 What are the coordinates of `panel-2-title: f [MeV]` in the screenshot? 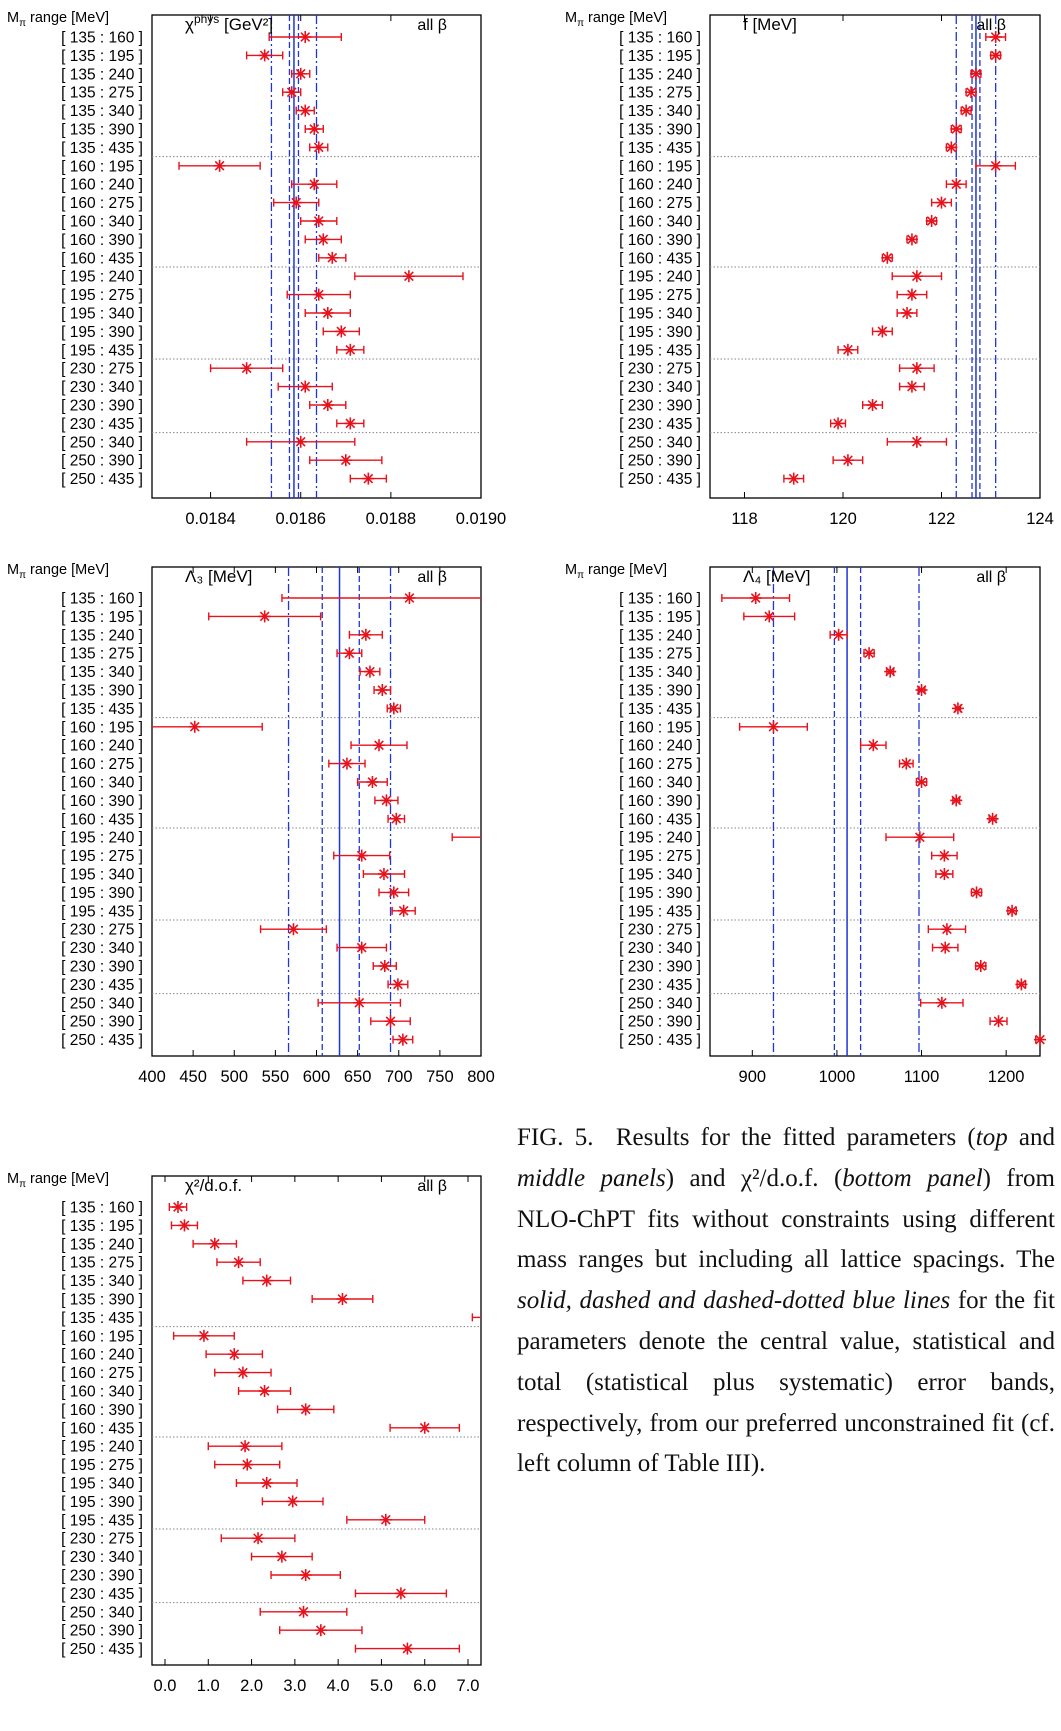 It's located at (770, 24).